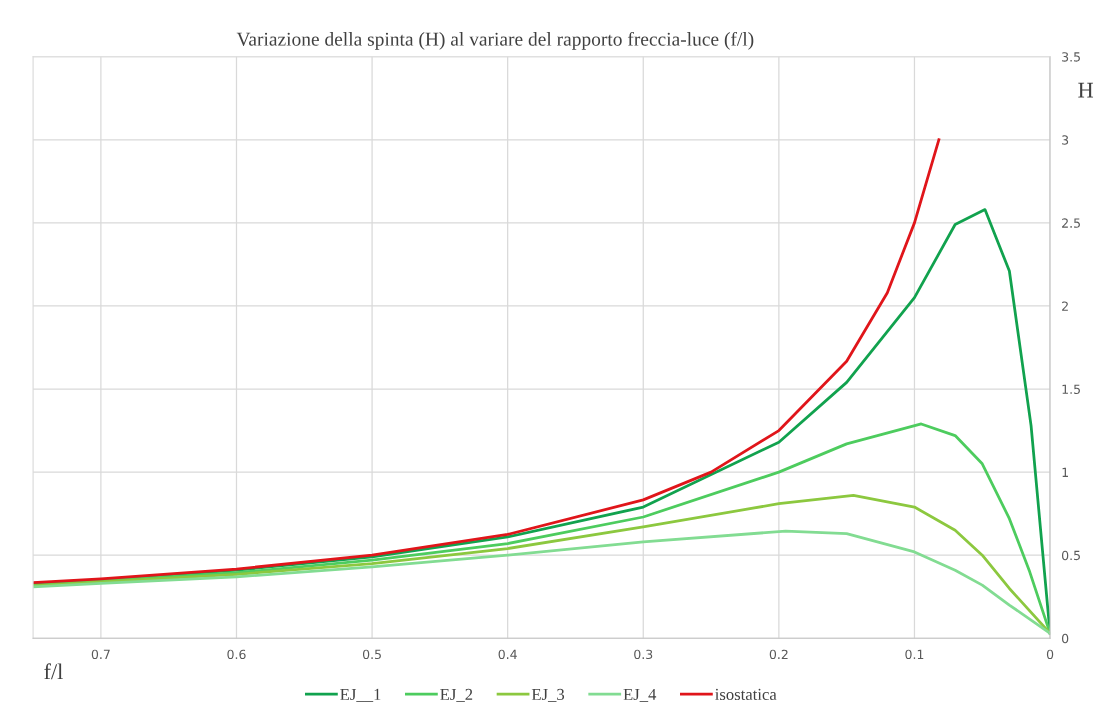 The height and width of the screenshot is (727, 1103). Describe the element at coordinates (507, 654) in the screenshot. I see `x-tick-label: 0.4` at that location.